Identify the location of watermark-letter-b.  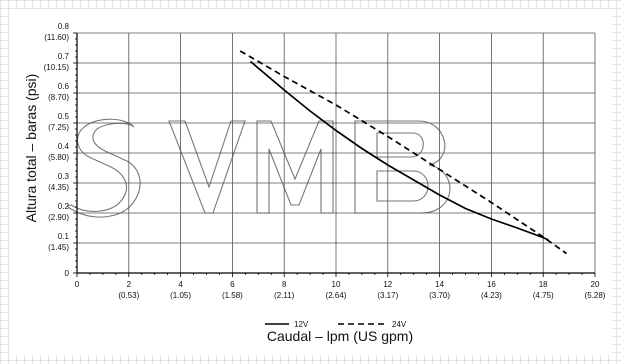
(402, 167).